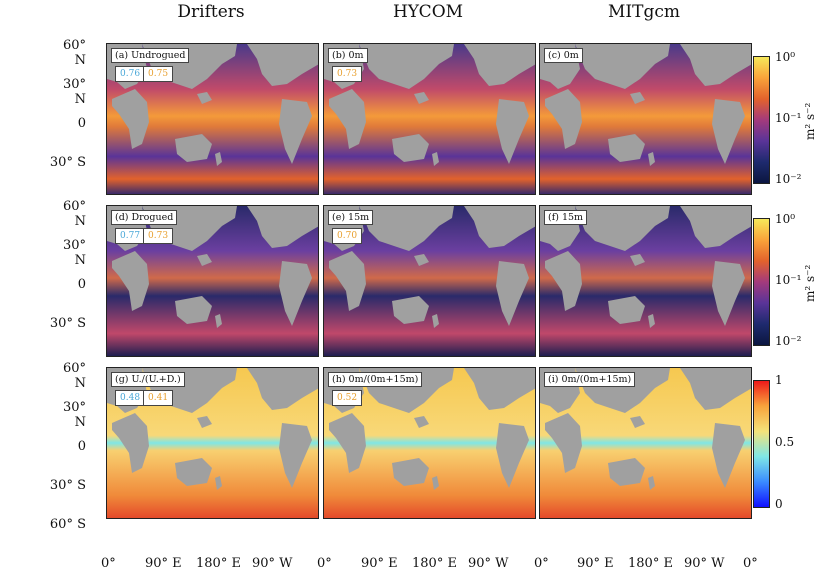 The image size is (830, 582). Describe the element at coordinates (429, 443) in the screenshot. I see `map-panel-h: (h) 0m/(0m+15m) 0.52` at that location.